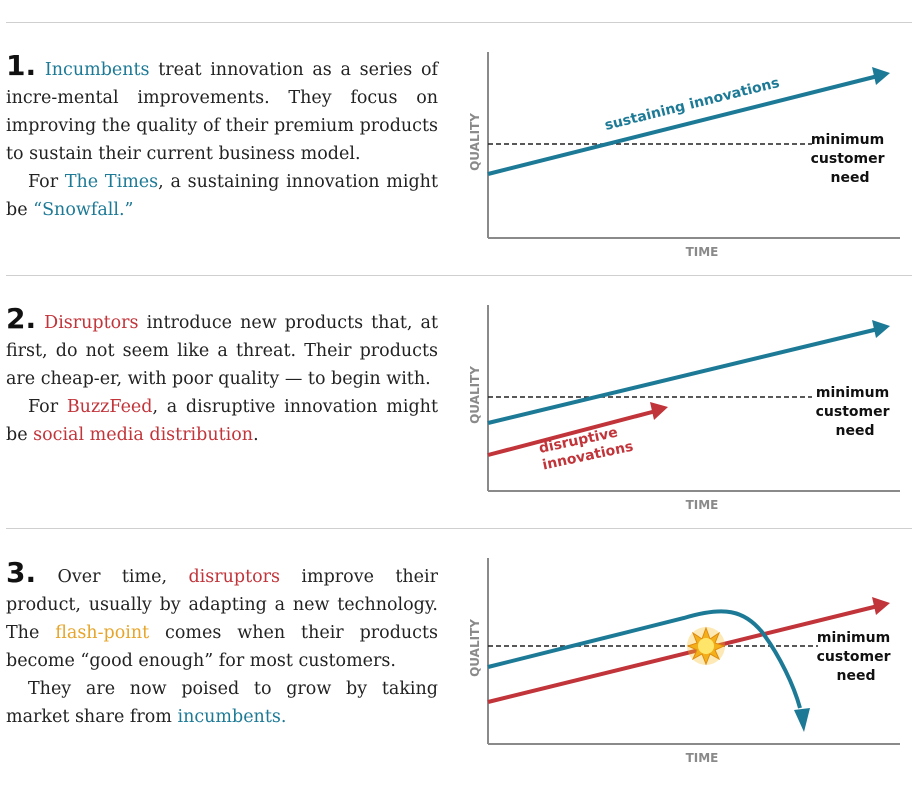 Image resolution: width=924 pixels, height=786 pixels. What do you see at coordinates (97, 70) in the screenshot?
I see `incumbents-term: Incumbents` at bounding box center [97, 70].